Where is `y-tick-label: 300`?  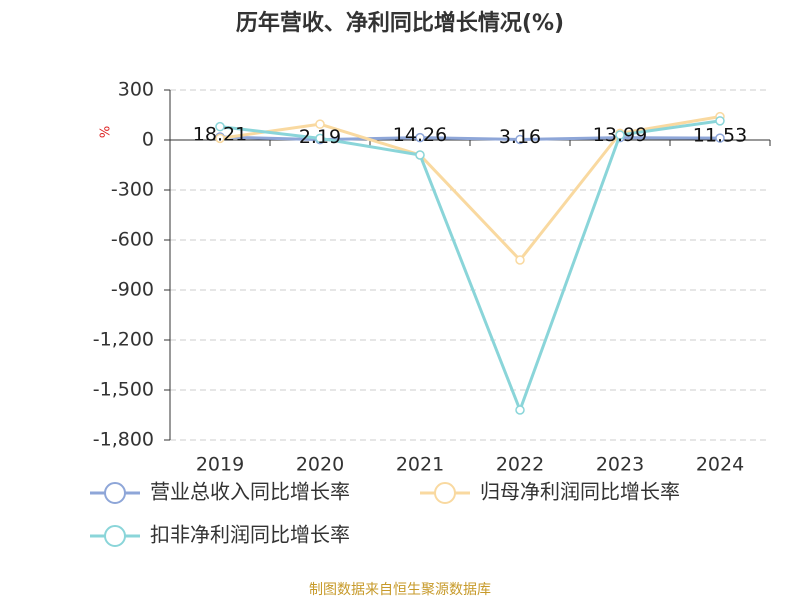
y-tick-label: 300 is located at coordinates (136, 90).